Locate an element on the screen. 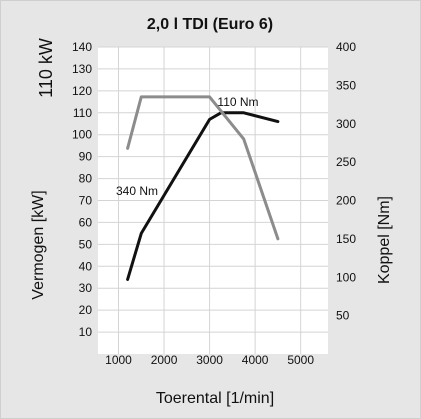 The image size is (421, 419). y-left-tick-label: 40 is located at coordinates (86, 266).